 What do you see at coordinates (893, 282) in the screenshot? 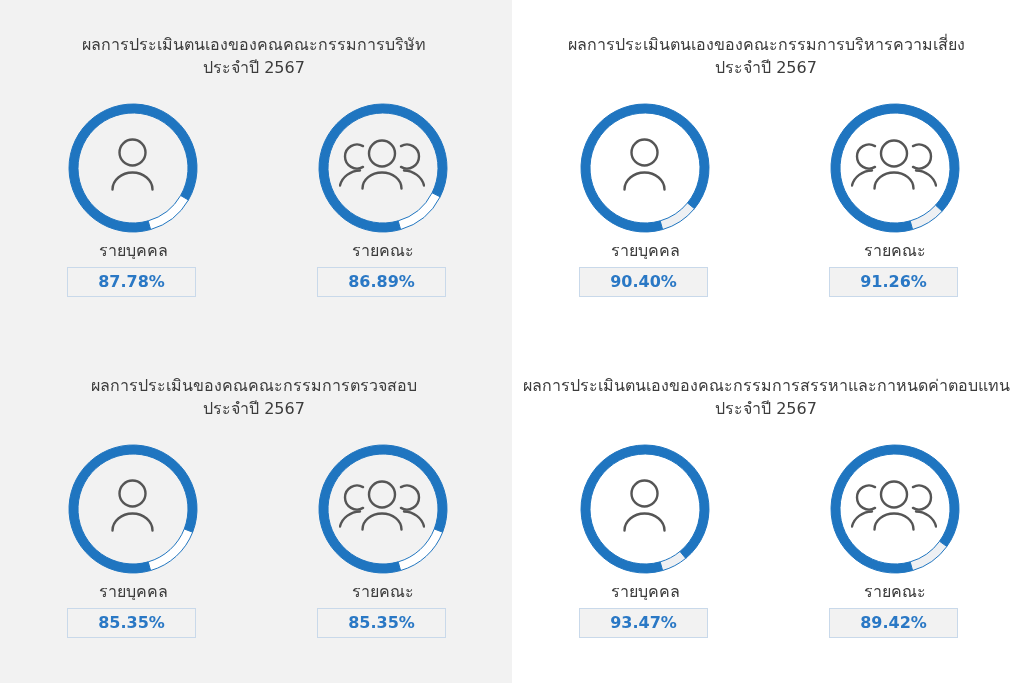
I see `value-field: 91.26%` at bounding box center [893, 282].